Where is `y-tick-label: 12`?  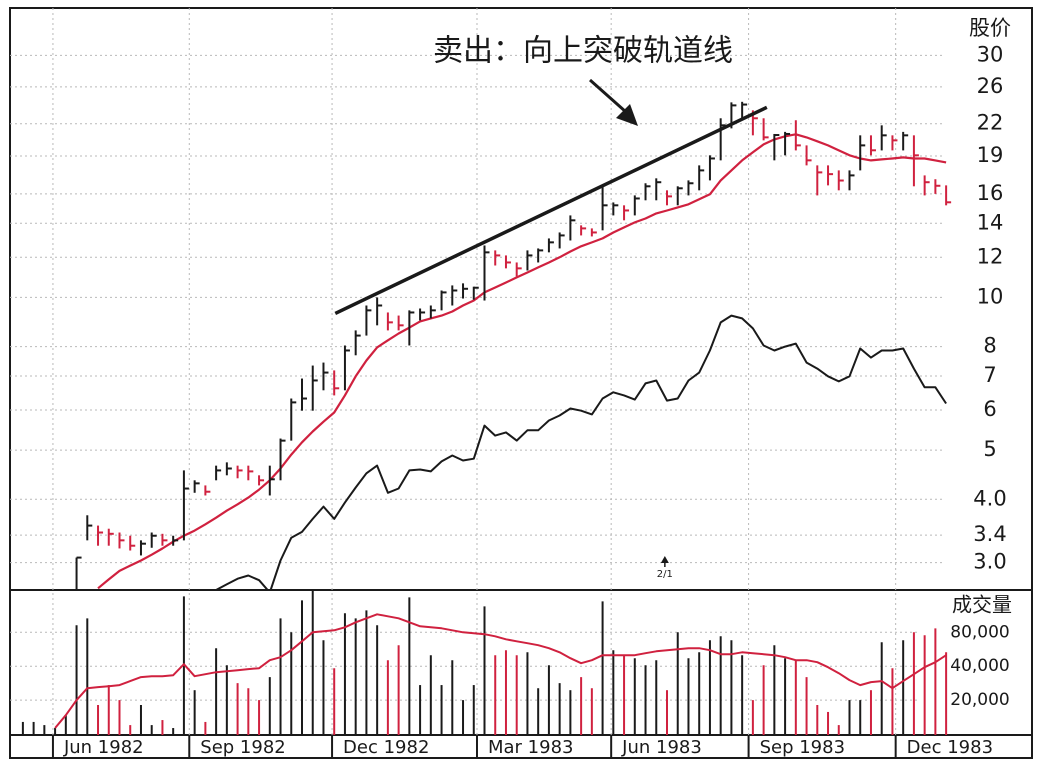 y-tick-label: 12 is located at coordinates (990, 256).